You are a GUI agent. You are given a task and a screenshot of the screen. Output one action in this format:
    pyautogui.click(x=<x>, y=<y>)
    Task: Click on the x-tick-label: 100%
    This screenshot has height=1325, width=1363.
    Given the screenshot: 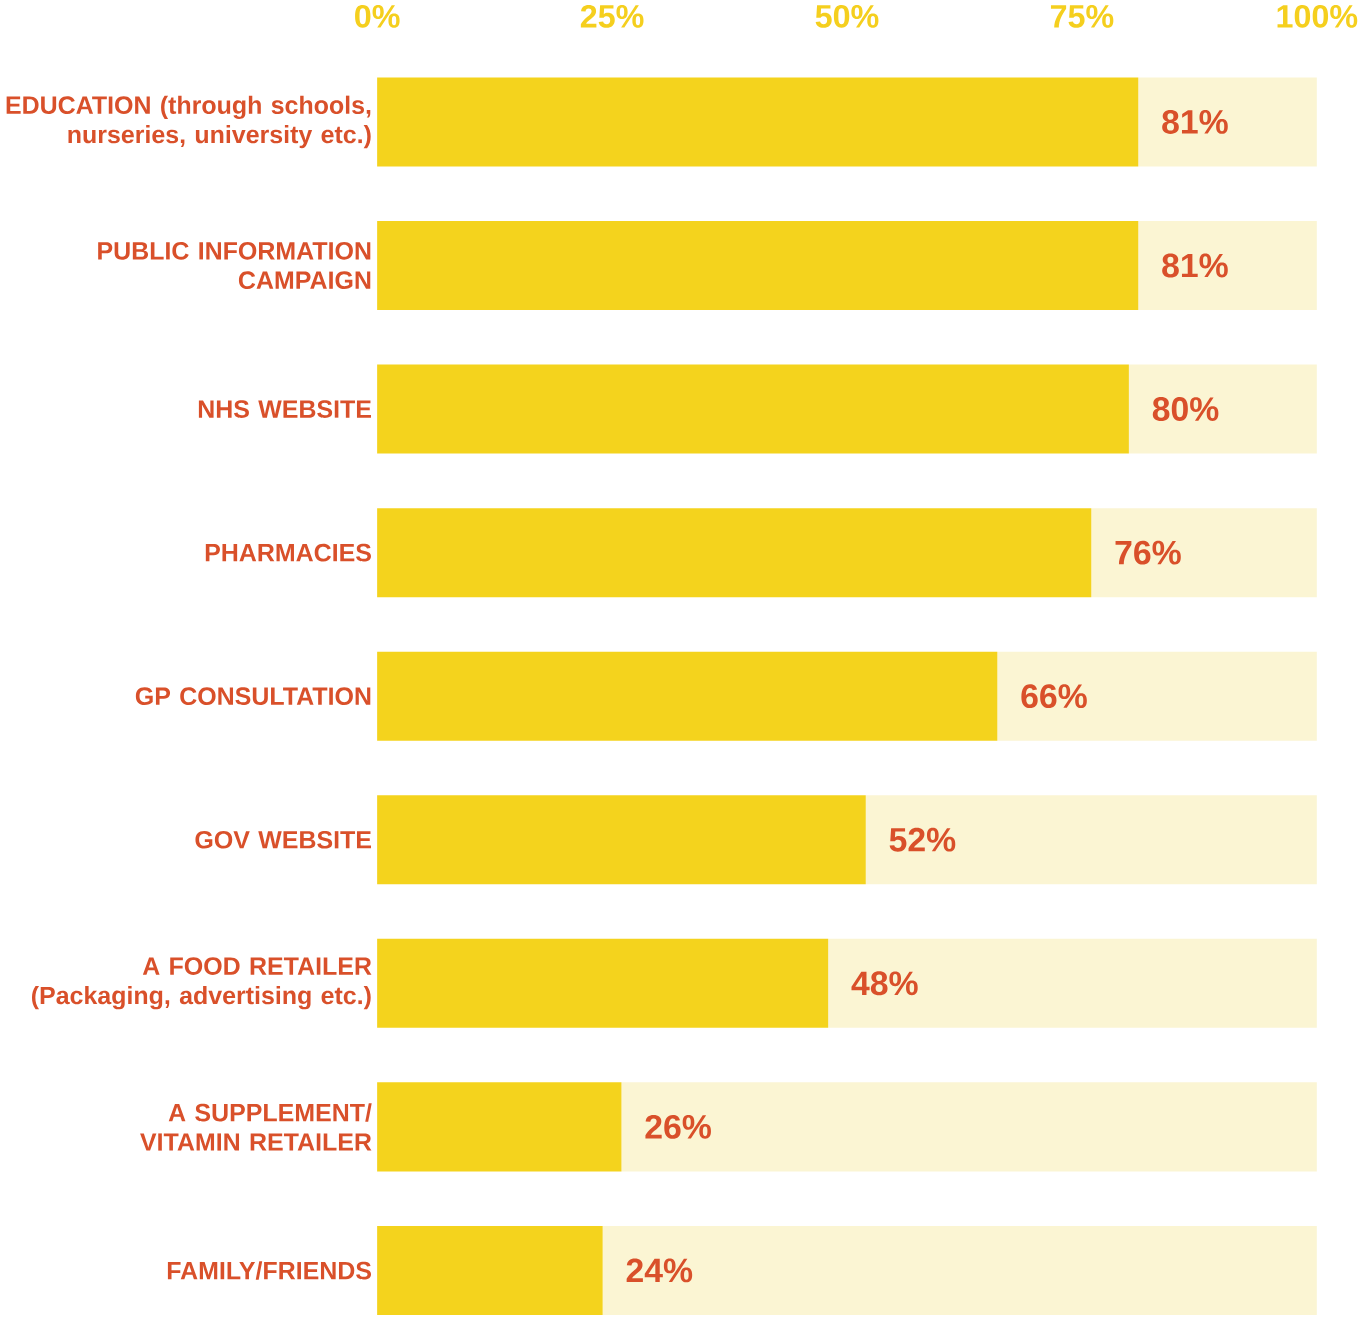 What is the action you would take?
    pyautogui.click(x=1317, y=16)
    